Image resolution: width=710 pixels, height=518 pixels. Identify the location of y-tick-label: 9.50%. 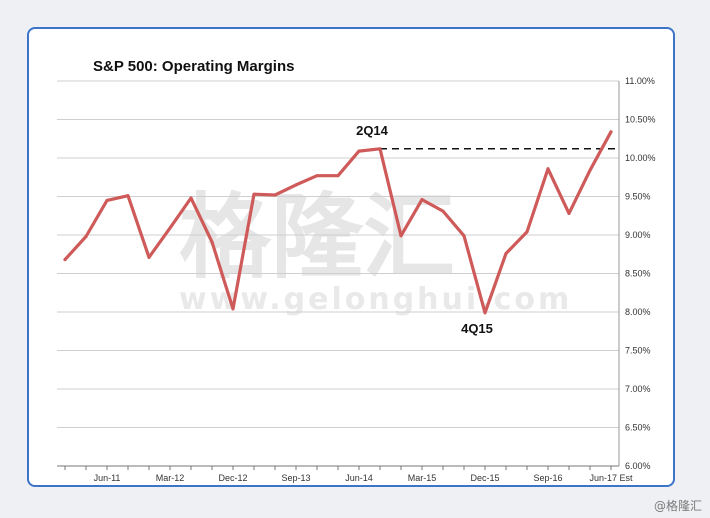
(638, 197).